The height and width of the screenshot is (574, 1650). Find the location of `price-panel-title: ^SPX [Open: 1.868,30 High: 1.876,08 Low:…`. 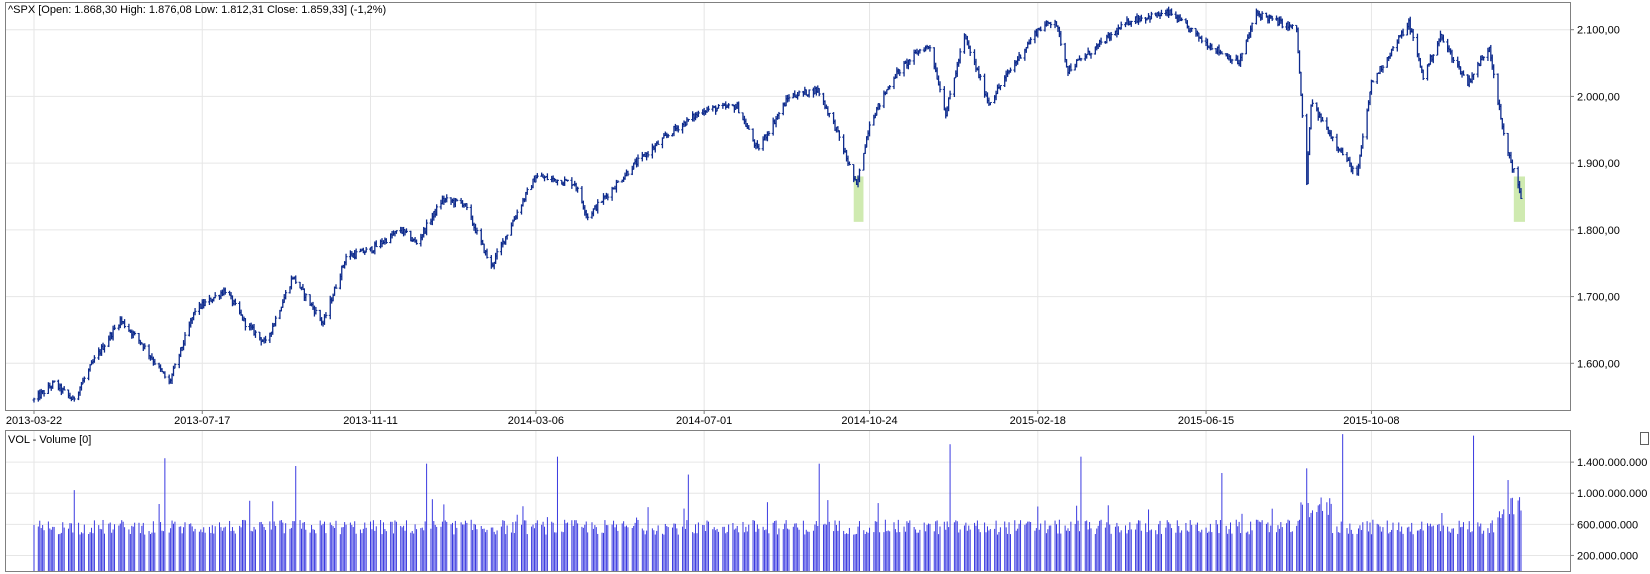

price-panel-title: ^SPX [Open: 1.868,30 High: 1.876,08 Low:… is located at coordinates (197, 10).